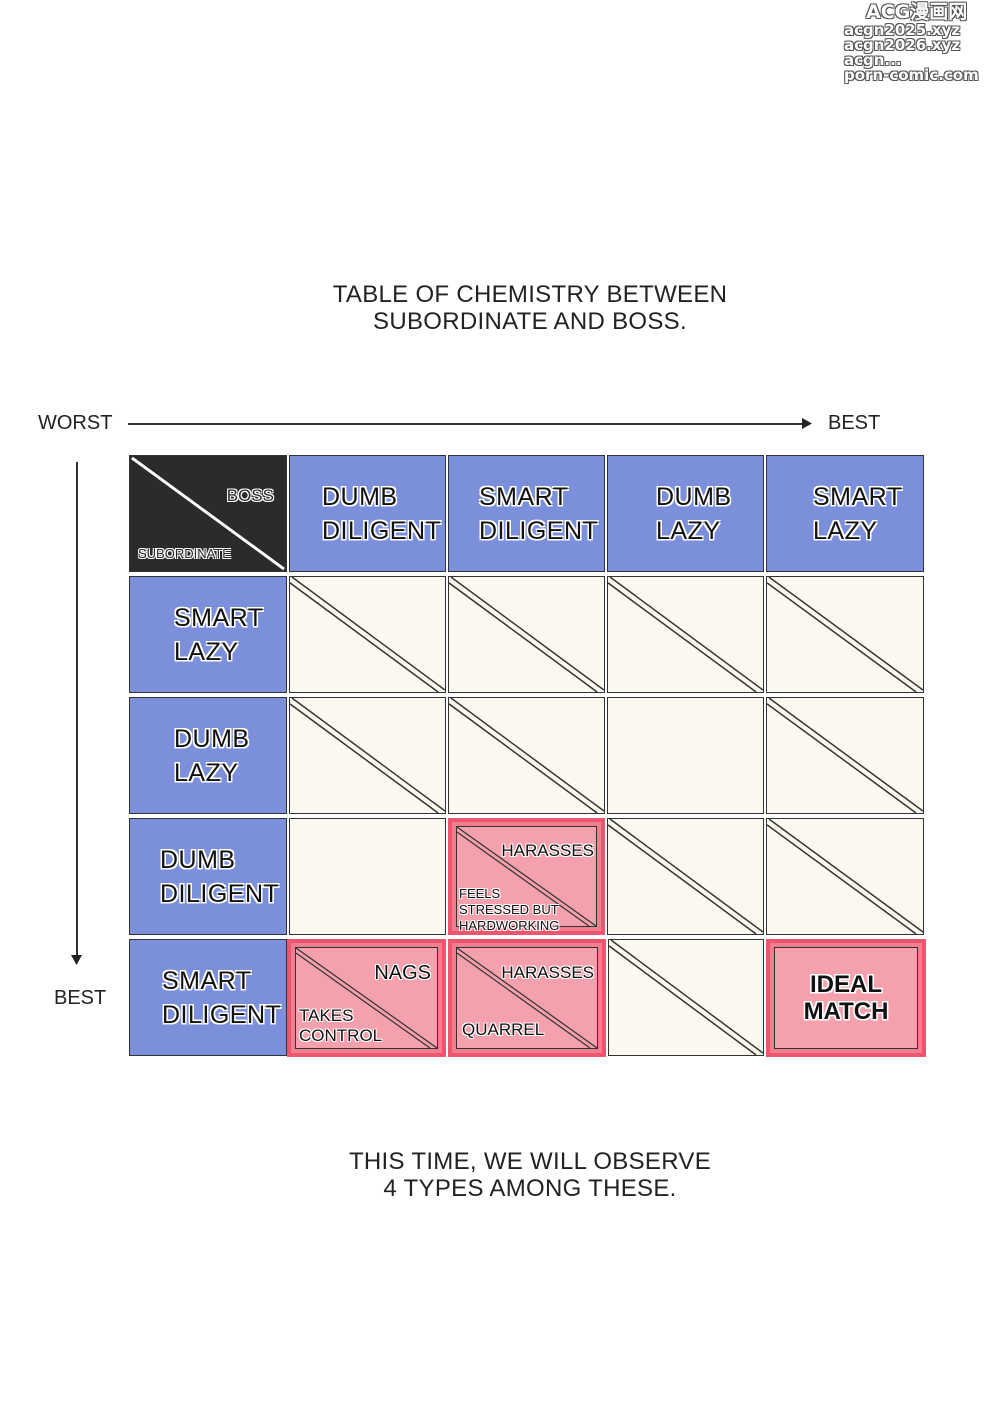  I want to click on watermark-line: acgn2026.xyz, so click(902, 45).